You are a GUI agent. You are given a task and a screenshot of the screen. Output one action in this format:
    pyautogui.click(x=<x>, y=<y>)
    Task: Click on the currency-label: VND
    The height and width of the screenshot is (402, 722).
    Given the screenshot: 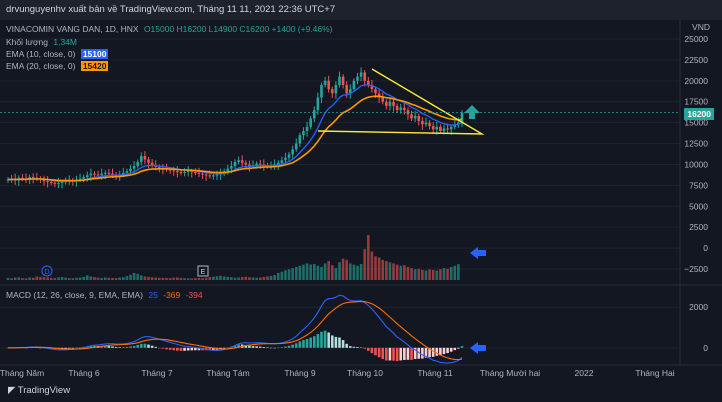 What is the action you would take?
    pyautogui.click(x=701, y=27)
    